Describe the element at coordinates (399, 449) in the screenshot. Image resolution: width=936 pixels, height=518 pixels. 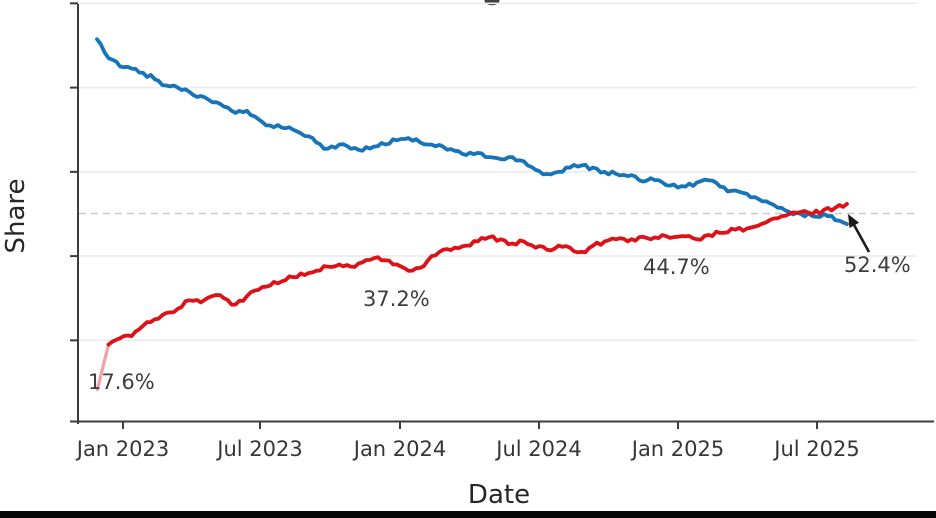
I see `x-tick-label: Jan 2024` at that location.